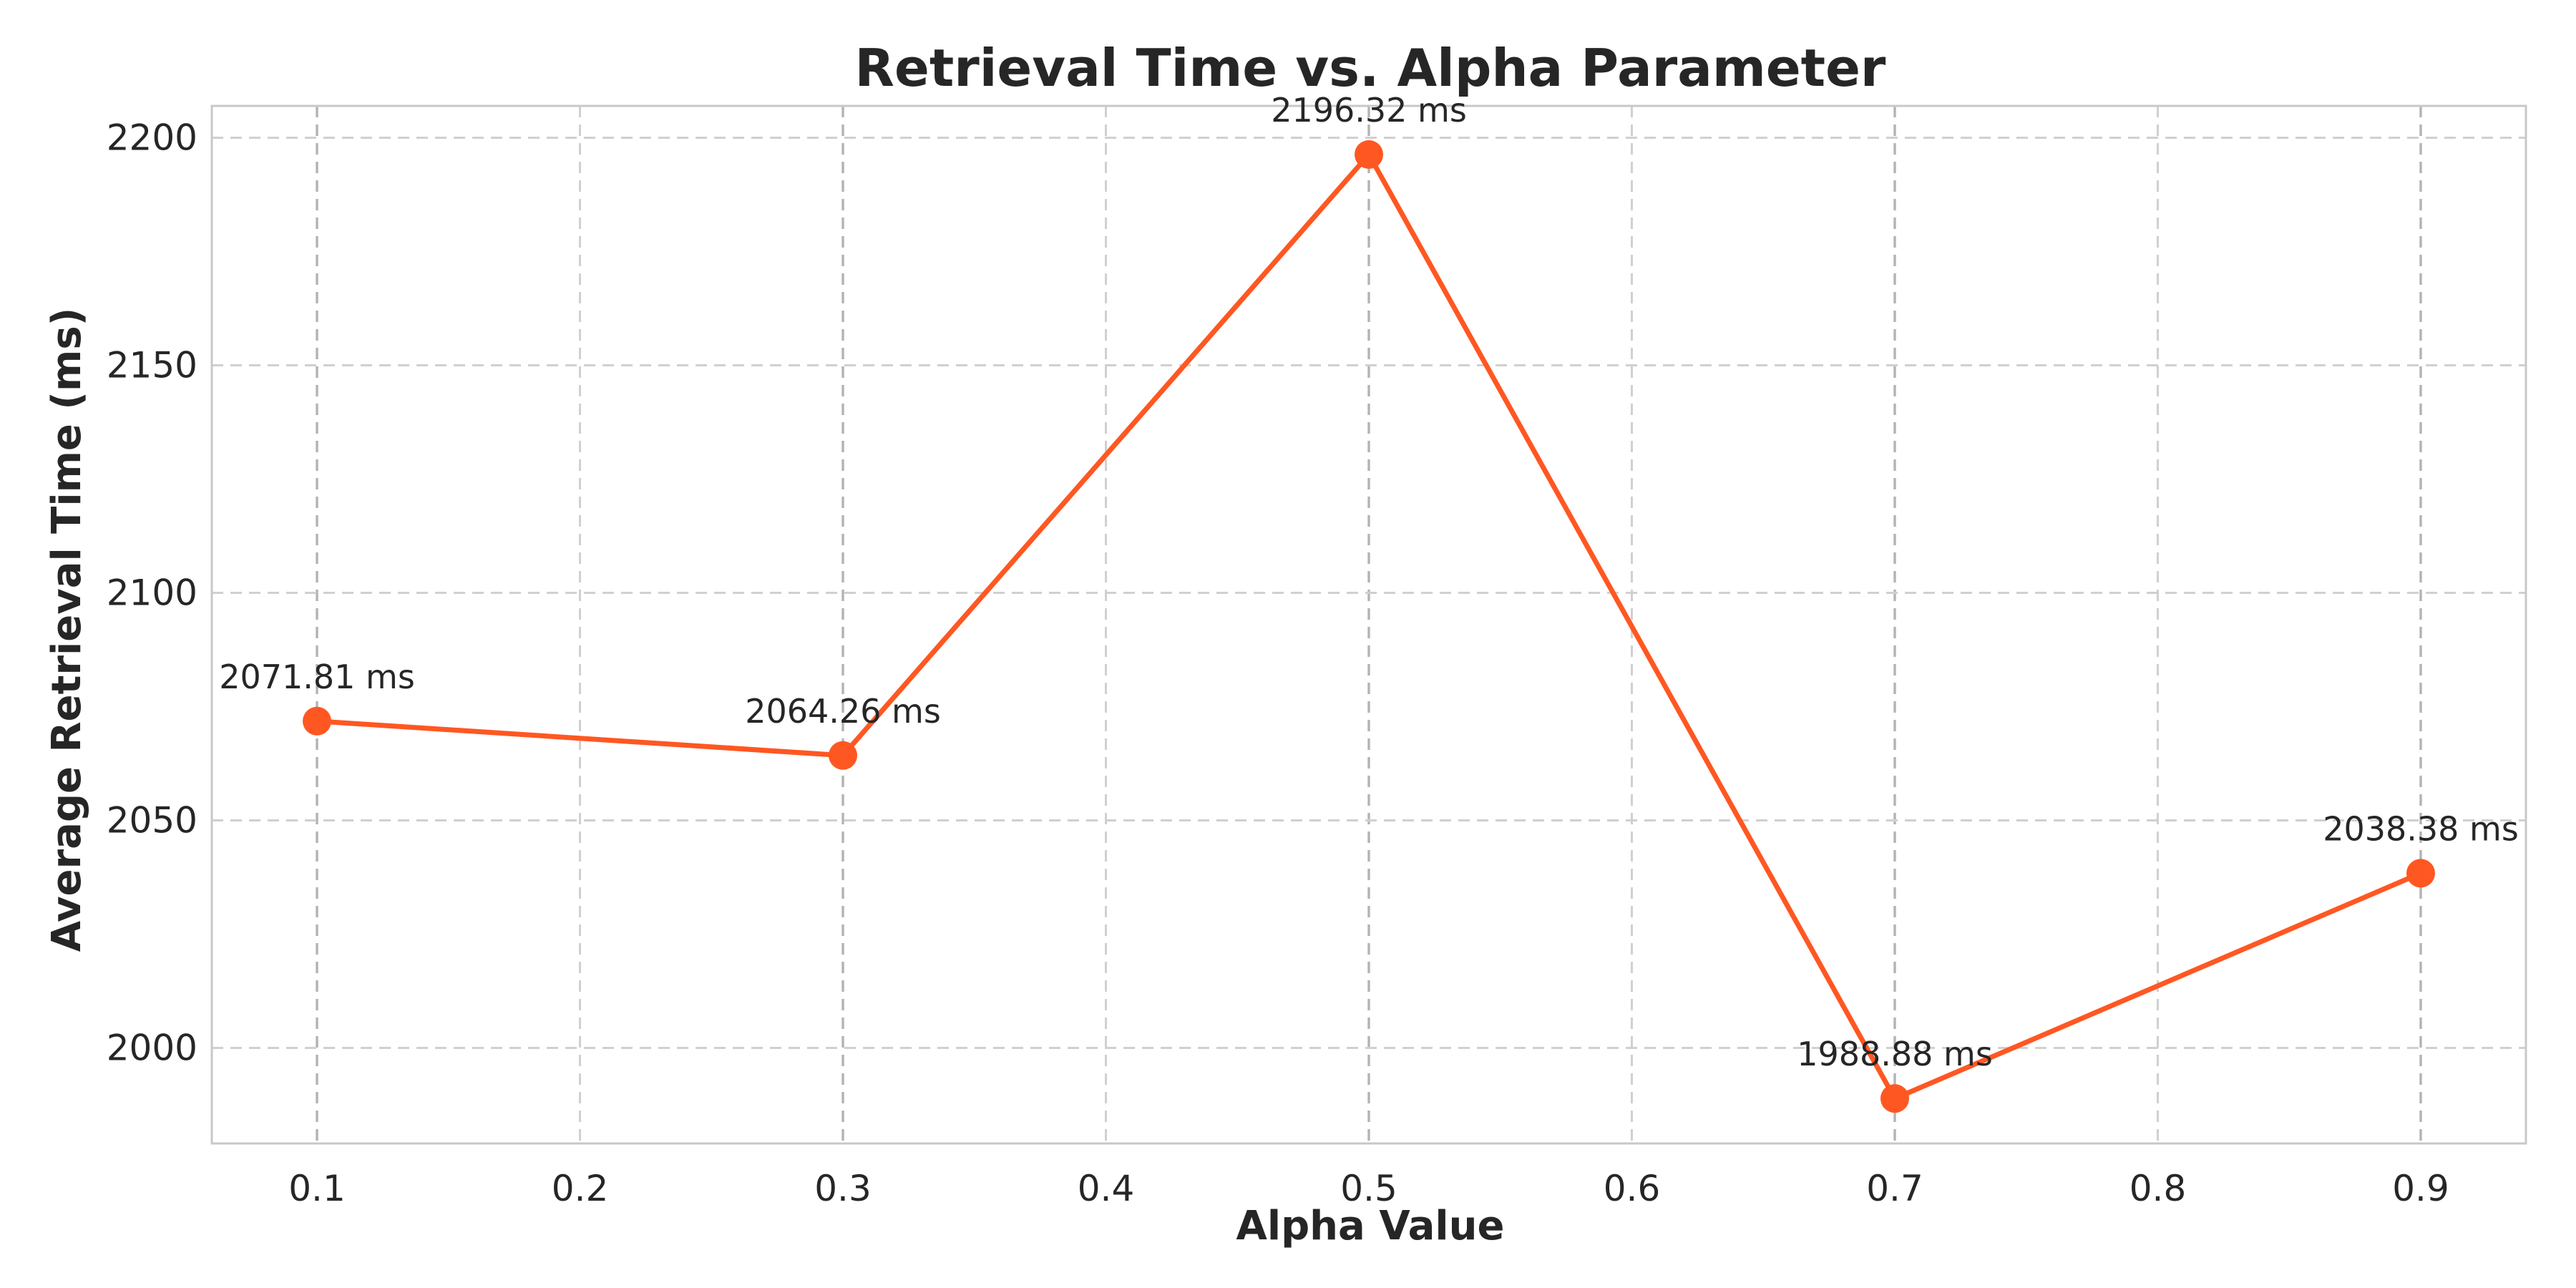 The image size is (2576, 1288). Describe the element at coordinates (1106, 1188) in the screenshot. I see `x-tick-label: 0.4` at that location.